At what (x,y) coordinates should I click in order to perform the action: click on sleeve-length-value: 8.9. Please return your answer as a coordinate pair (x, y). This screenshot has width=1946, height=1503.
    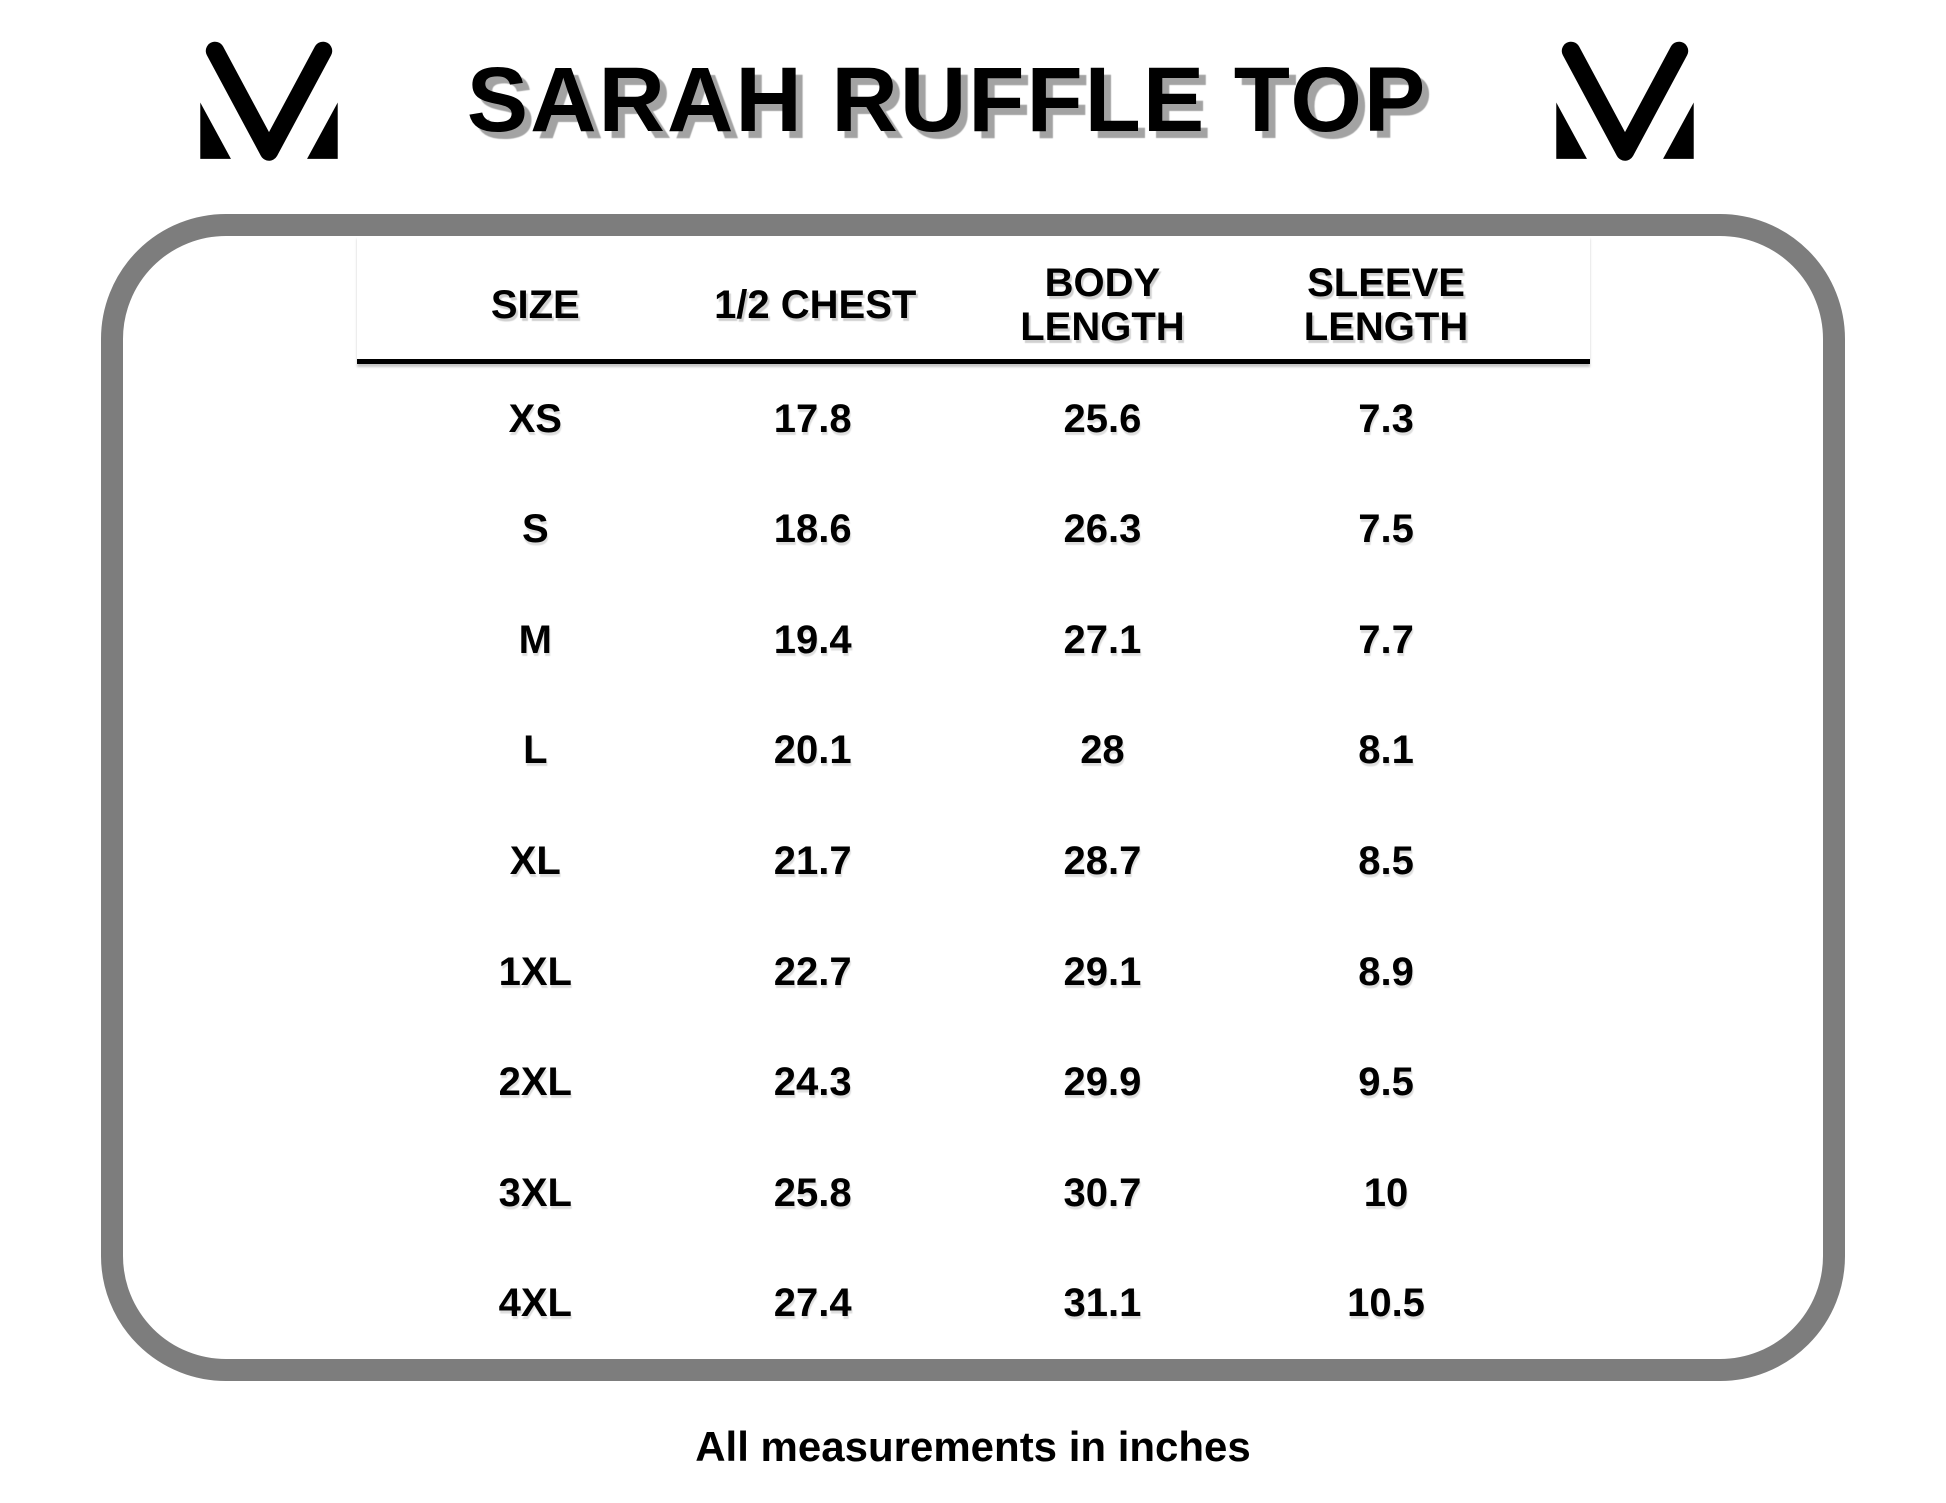
    Looking at the image, I should click on (1386, 971).